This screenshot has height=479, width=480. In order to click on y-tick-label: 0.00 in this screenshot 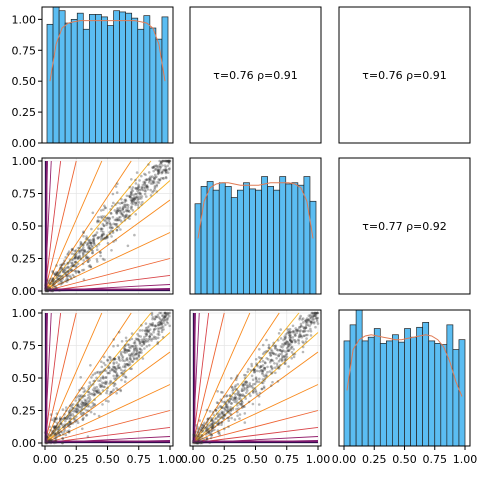, I will do `click(24, 291)`.